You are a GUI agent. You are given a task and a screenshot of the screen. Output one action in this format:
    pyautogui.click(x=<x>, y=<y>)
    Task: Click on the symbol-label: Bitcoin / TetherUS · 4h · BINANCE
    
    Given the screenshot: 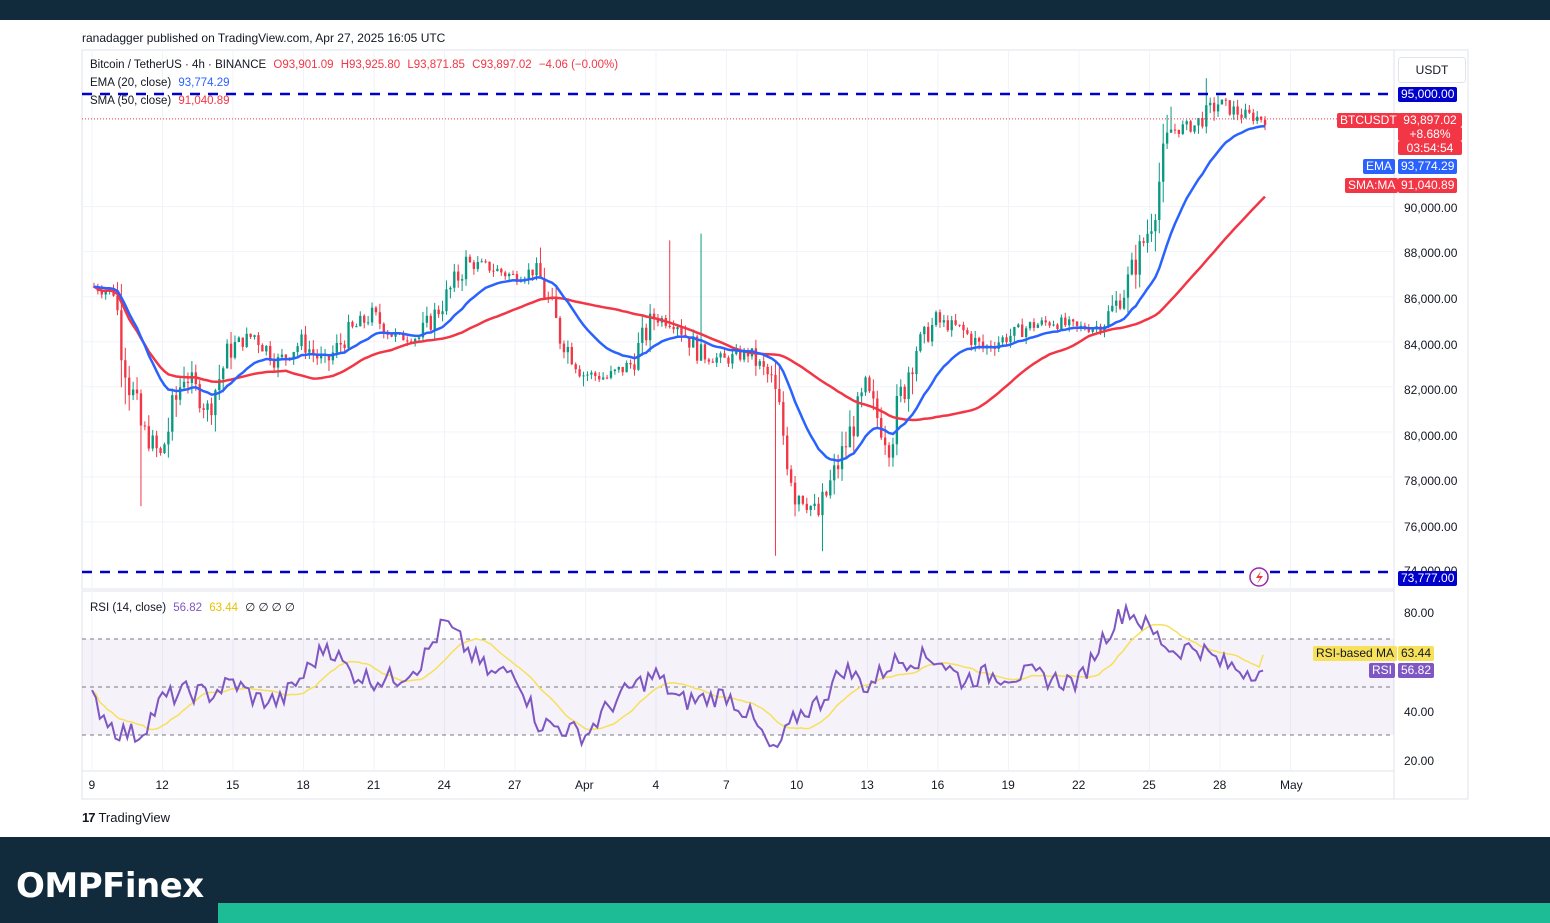 What is the action you would take?
    pyautogui.click(x=178, y=65)
    